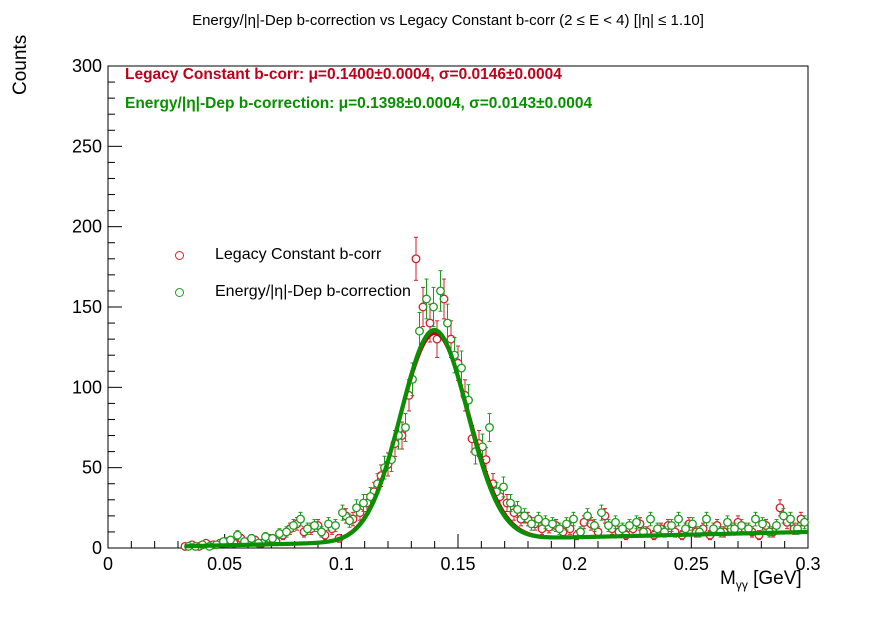 This screenshot has width=896, height=622. What do you see at coordinates (313, 291) in the screenshot?
I see `legend-label-energy-dep: Energy/|η|-Dep b-correction` at bounding box center [313, 291].